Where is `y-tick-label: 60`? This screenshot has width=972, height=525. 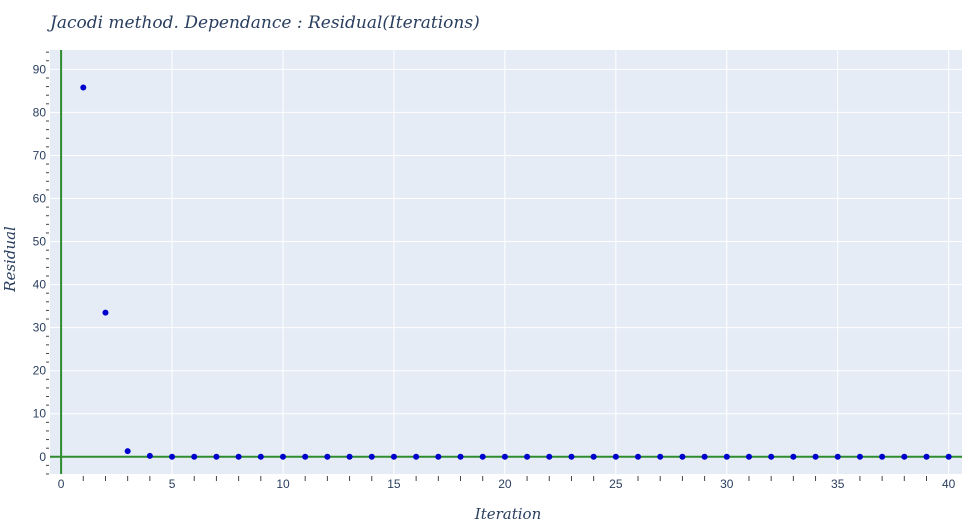
y-tick-label: 60 is located at coordinates (40, 199).